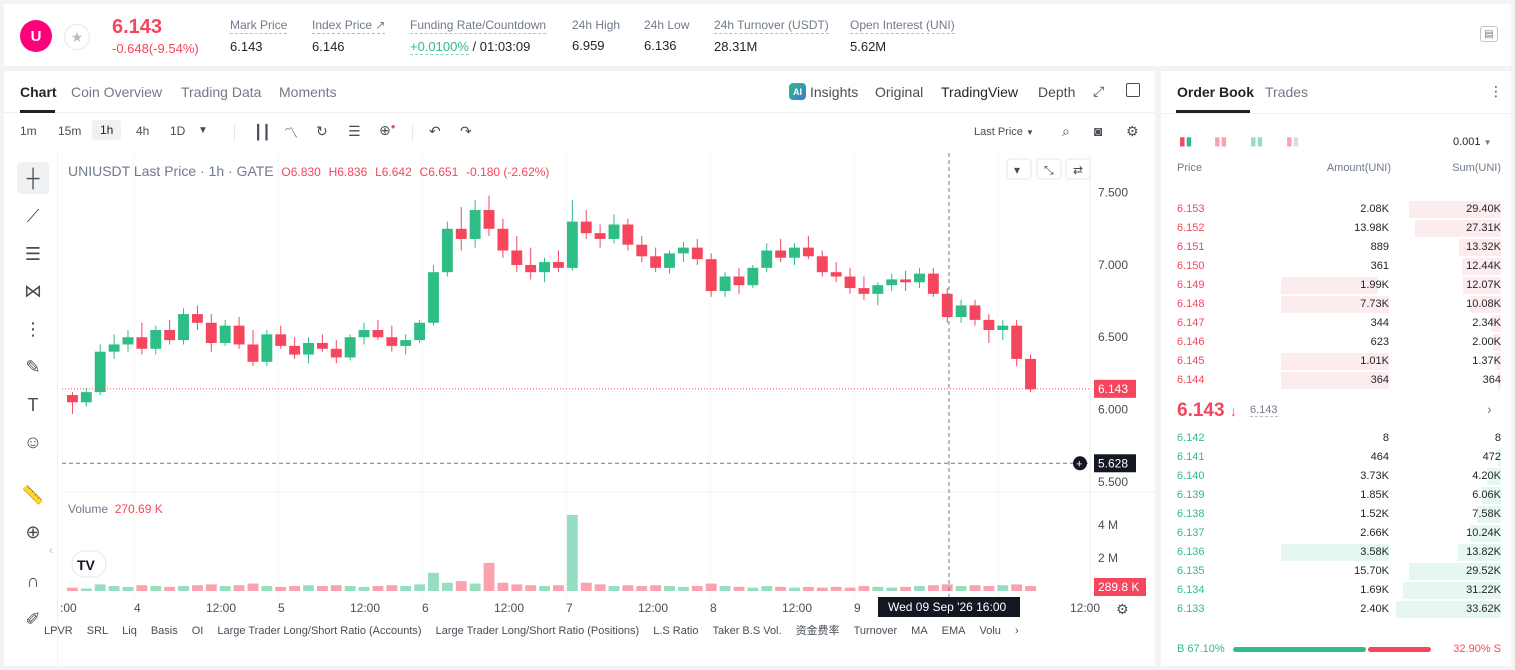 This screenshot has width=1515, height=670. What do you see at coordinates (262, 132) in the screenshot?
I see `candle-type-icon: ┃┃` at bounding box center [262, 132].